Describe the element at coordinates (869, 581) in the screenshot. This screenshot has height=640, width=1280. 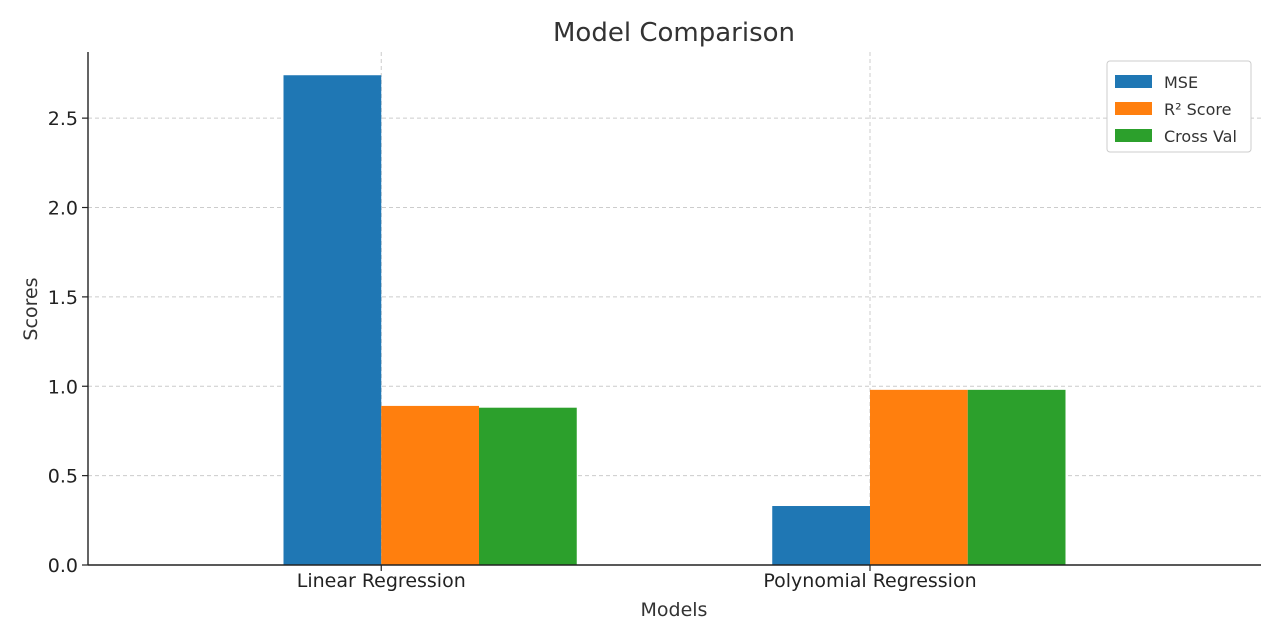
I see `x-tick-label: Polynomial Regression` at that location.